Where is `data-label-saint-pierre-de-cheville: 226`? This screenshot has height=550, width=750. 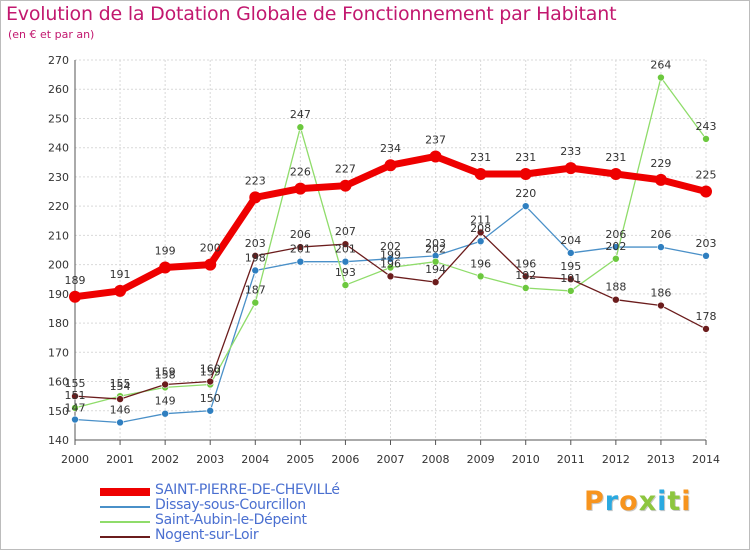 data-label-saint-pierre-de-cheville: 226 is located at coordinates (300, 172).